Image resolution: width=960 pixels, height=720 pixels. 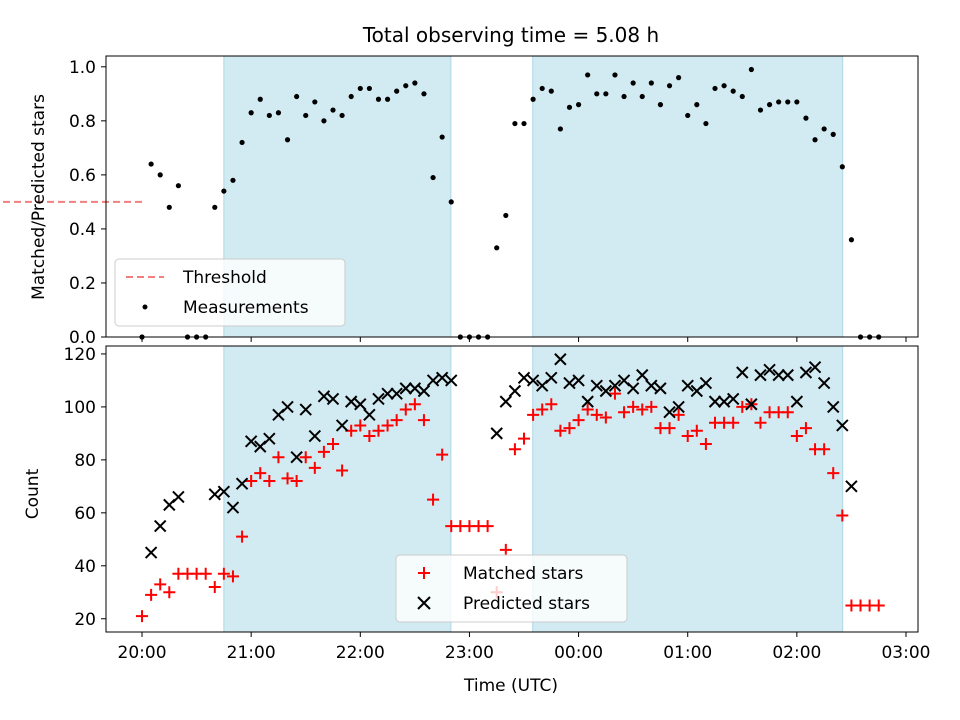 What do you see at coordinates (510, 35) in the screenshot?
I see `figure-title: Total observing time = 5.08 h` at bounding box center [510, 35].